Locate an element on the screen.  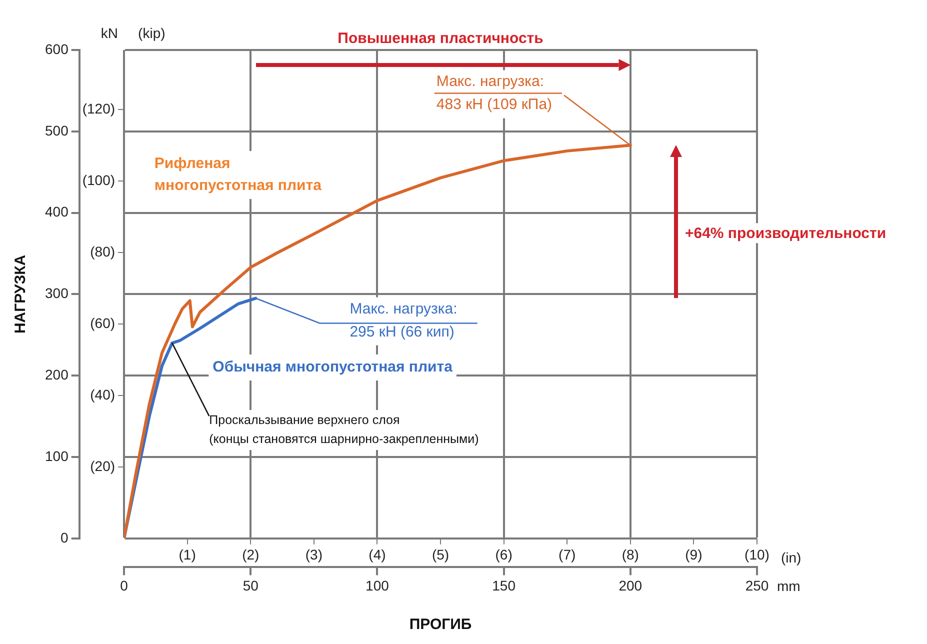
text: kN is located at coordinates (109, 33).